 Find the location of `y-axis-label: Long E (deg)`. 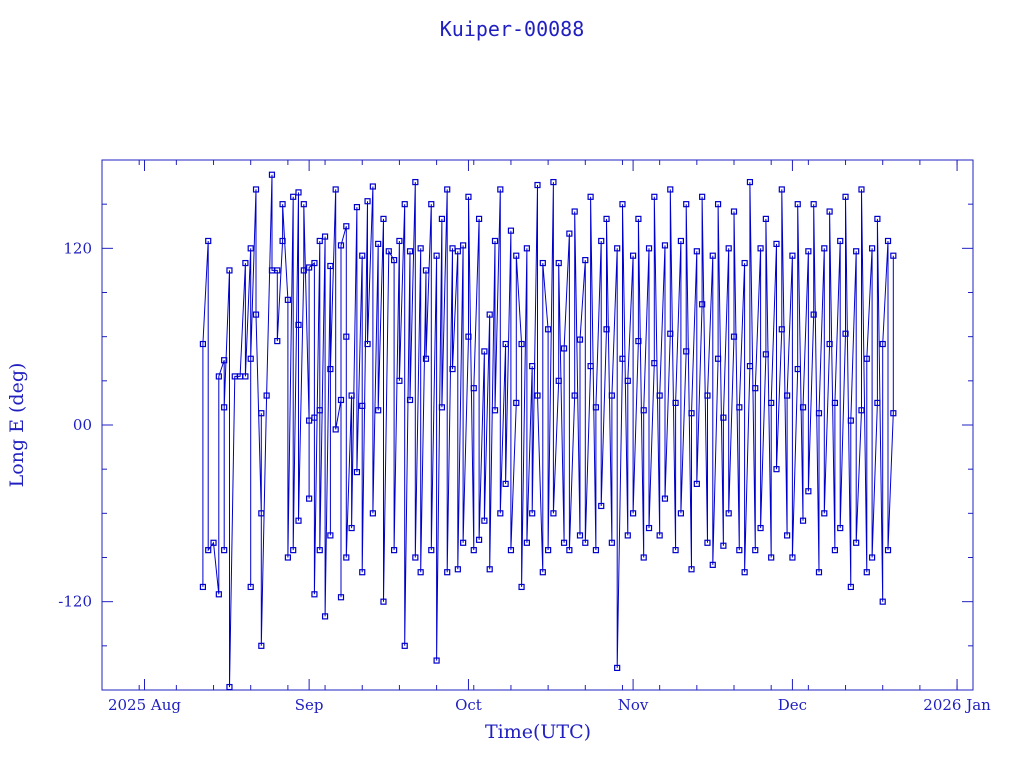

y-axis-label: Long E (deg) is located at coordinates (17, 425).